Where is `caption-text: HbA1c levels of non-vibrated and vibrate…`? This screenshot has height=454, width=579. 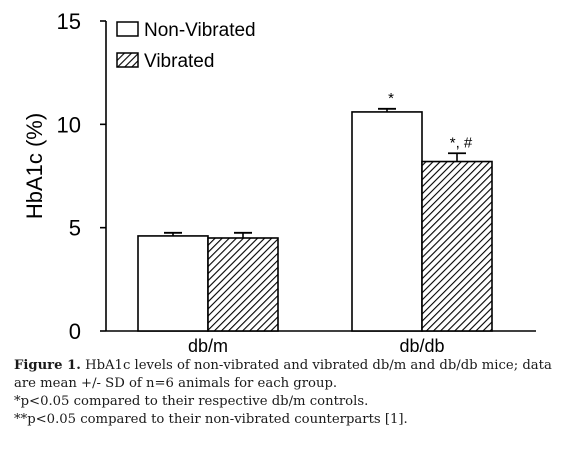
caption-text: HbA1c levels of non-vibrated and vibrate… is located at coordinates (283, 374).